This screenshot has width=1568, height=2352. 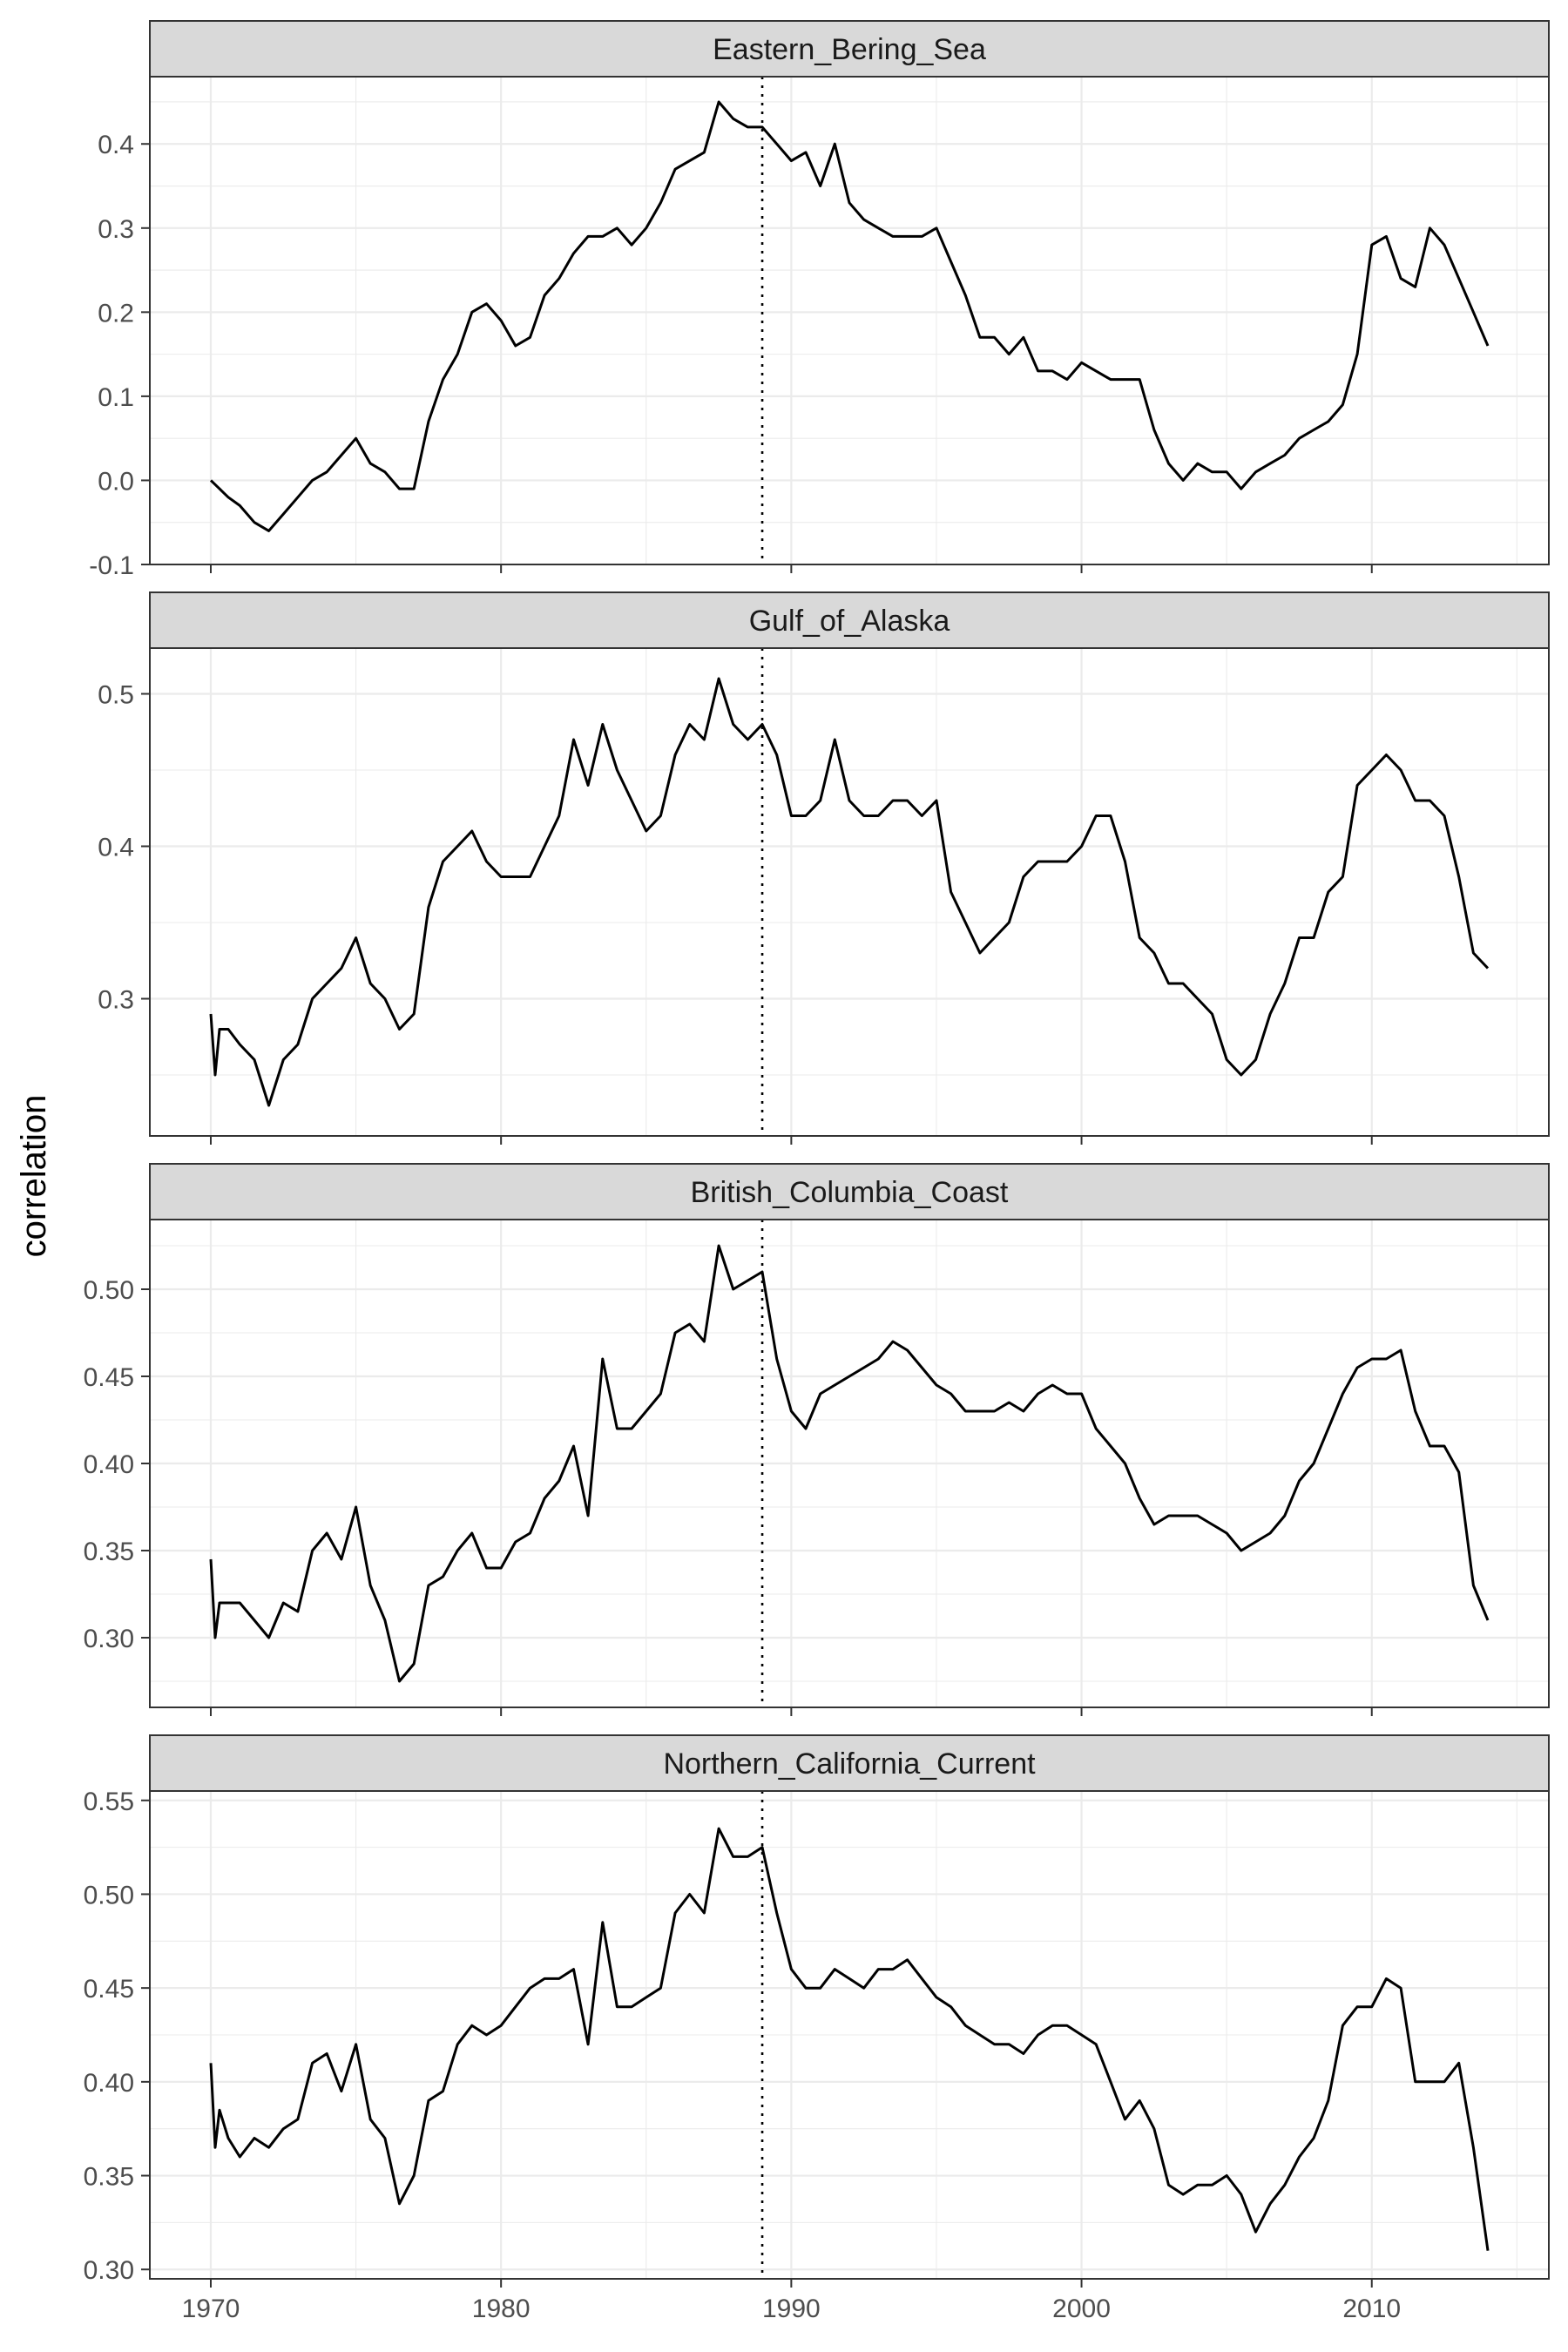 I want to click on x-tick-label: 2000, so click(x=1081, y=2309).